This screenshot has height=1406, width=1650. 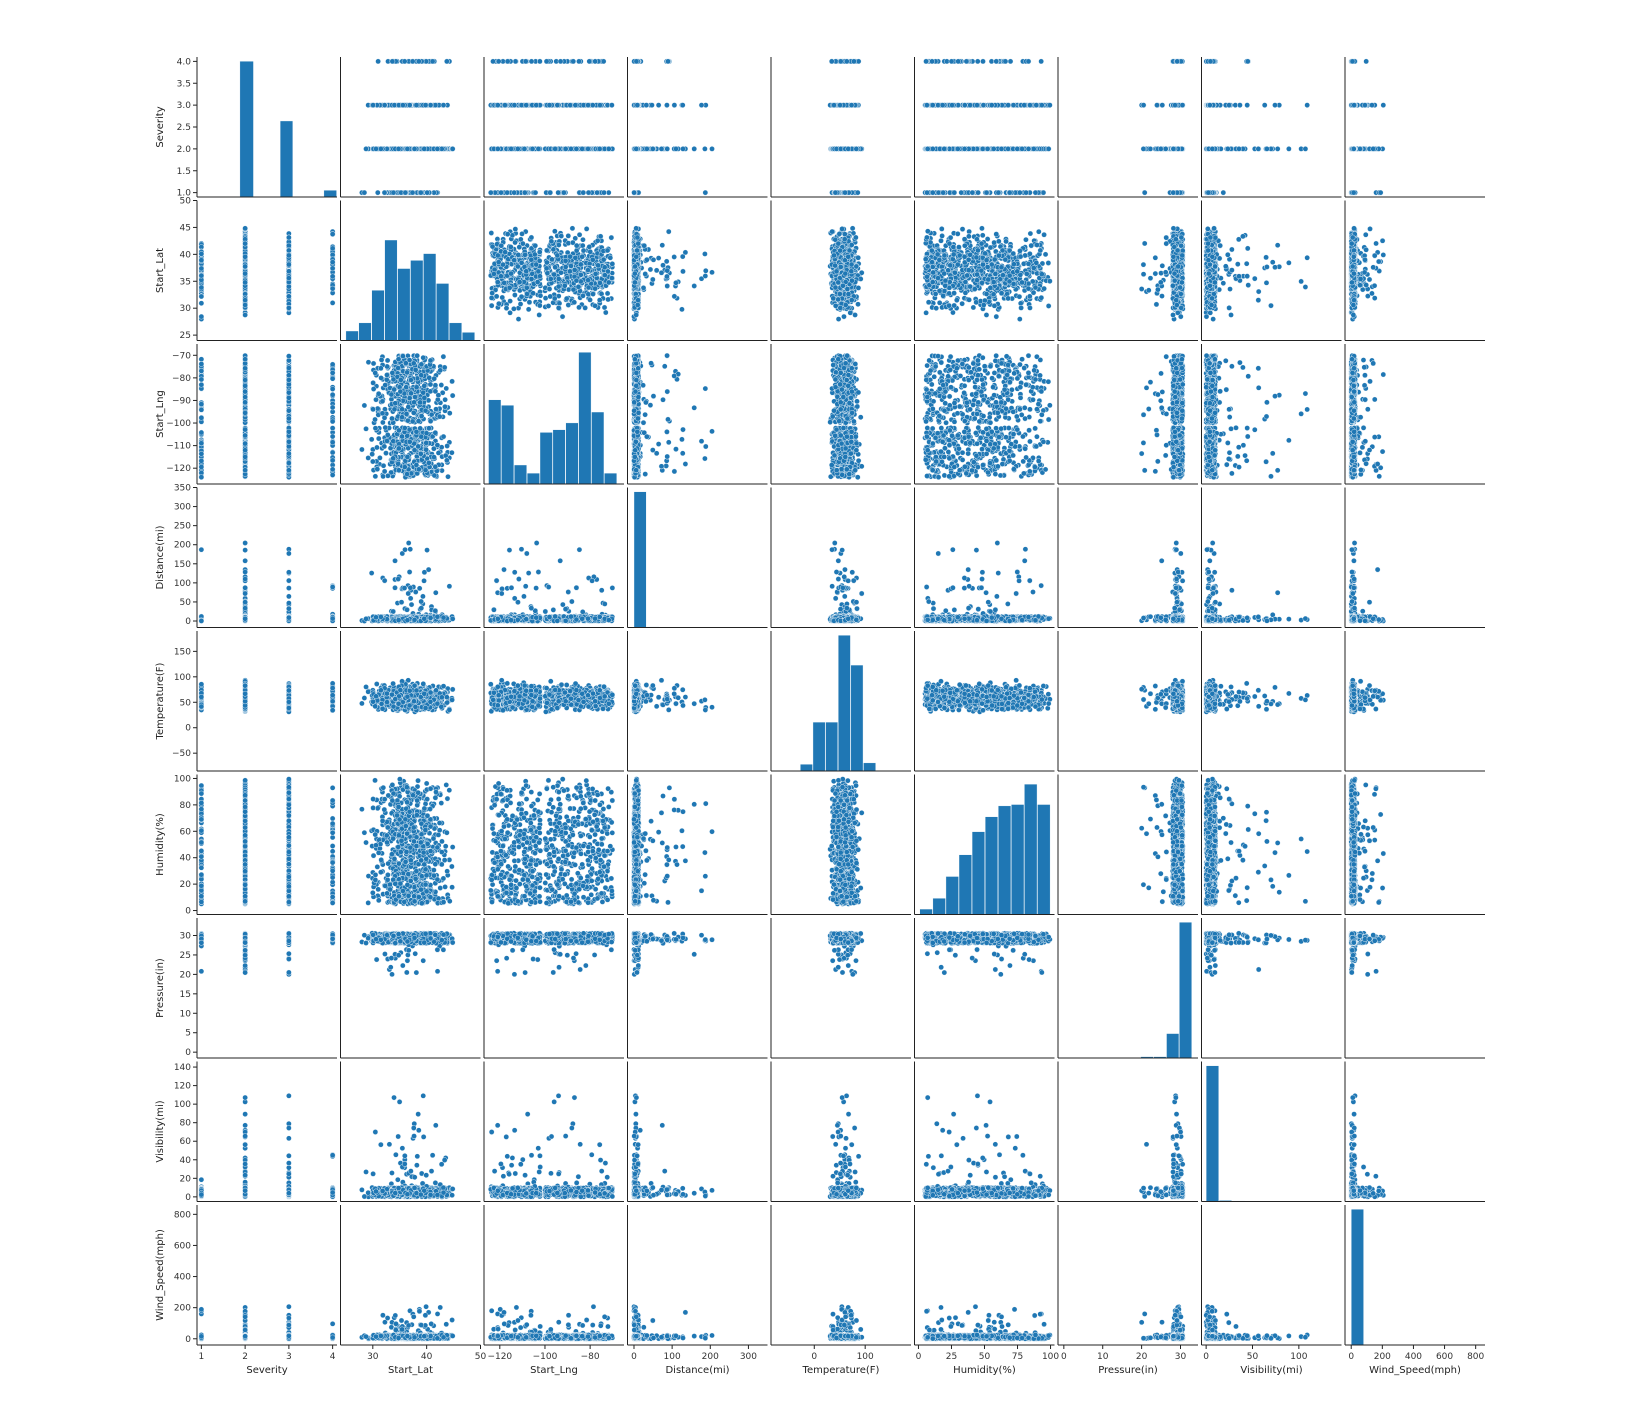 What do you see at coordinates (411, 127) in the screenshot?
I see `panel-Severity-vs-Start_Lat` at bounding box center [411, 127].